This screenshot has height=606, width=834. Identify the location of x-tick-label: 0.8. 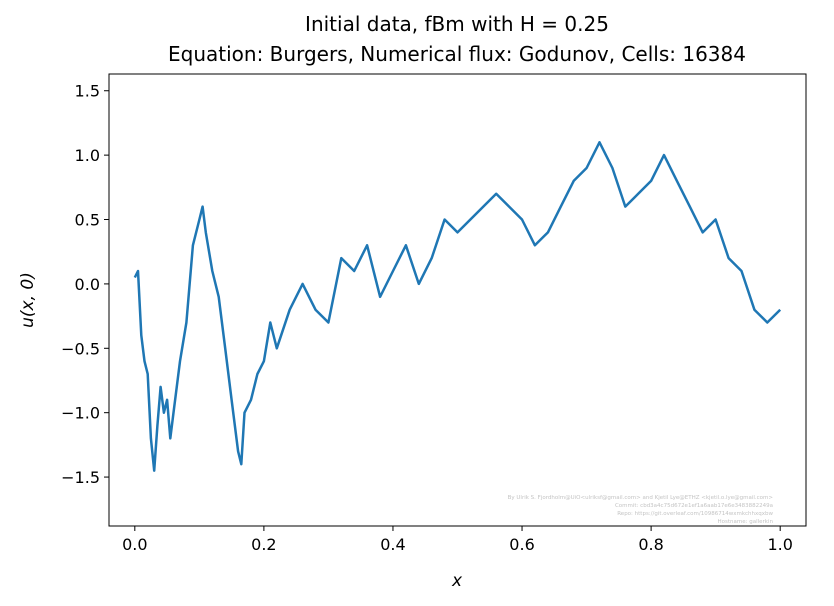
(650, 544).